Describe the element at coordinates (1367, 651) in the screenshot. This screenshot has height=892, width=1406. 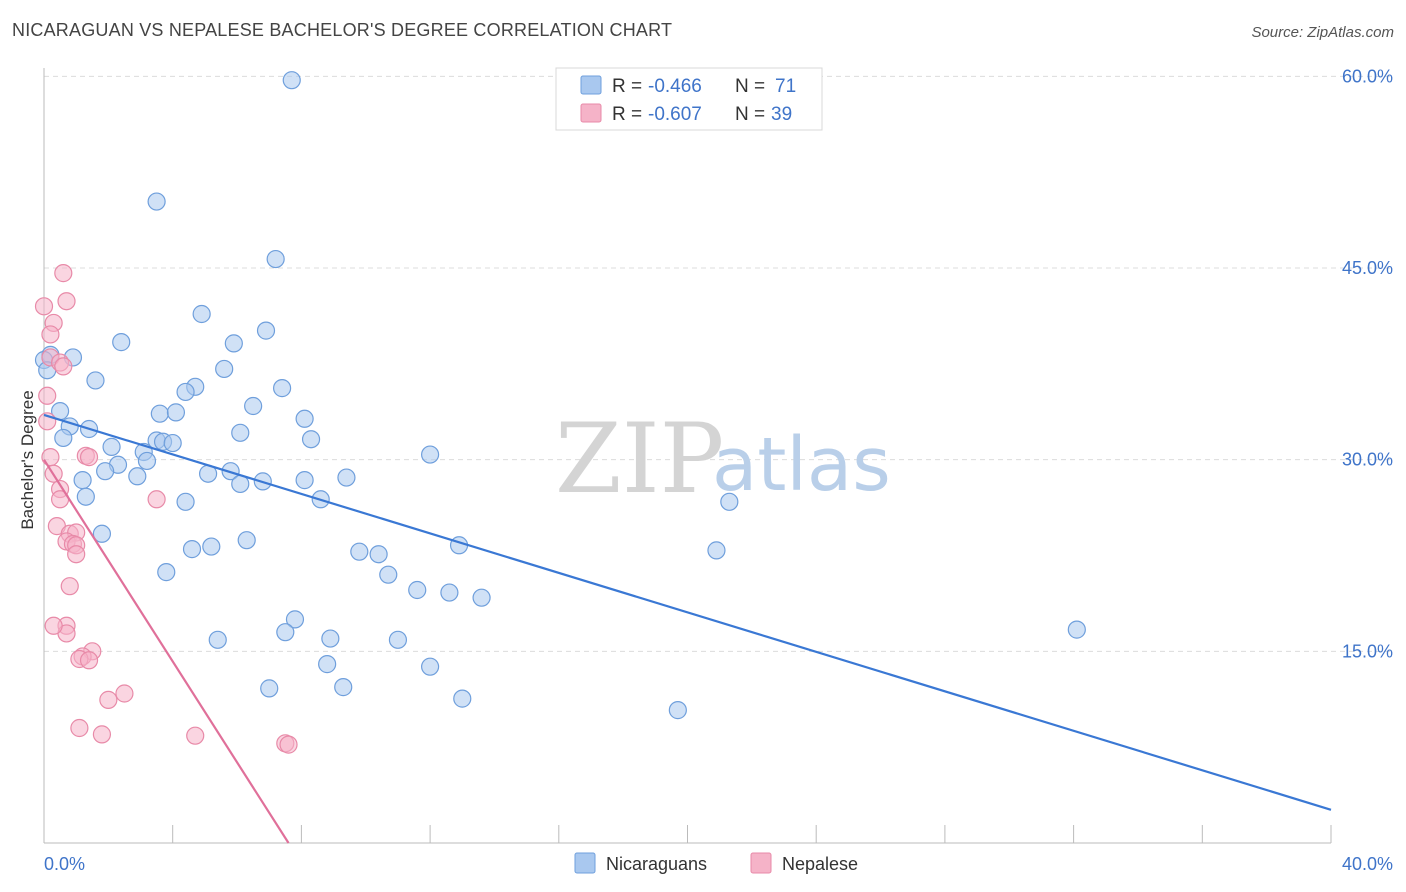
I see `y-tick-label-15: 15.0%` at that location.